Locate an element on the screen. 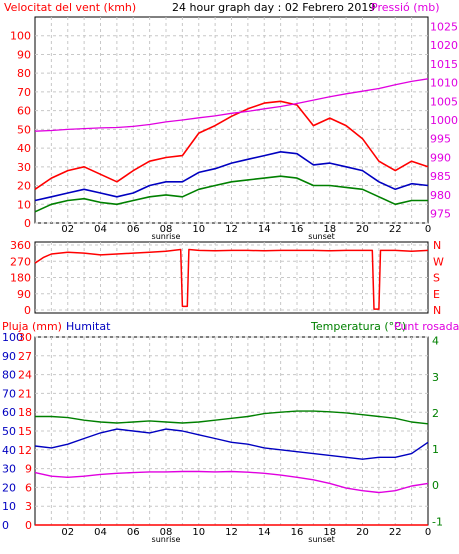 This screenshot has width=459, height=554. direction-y-tick-label: 180 is located at coordinates (20, 278).